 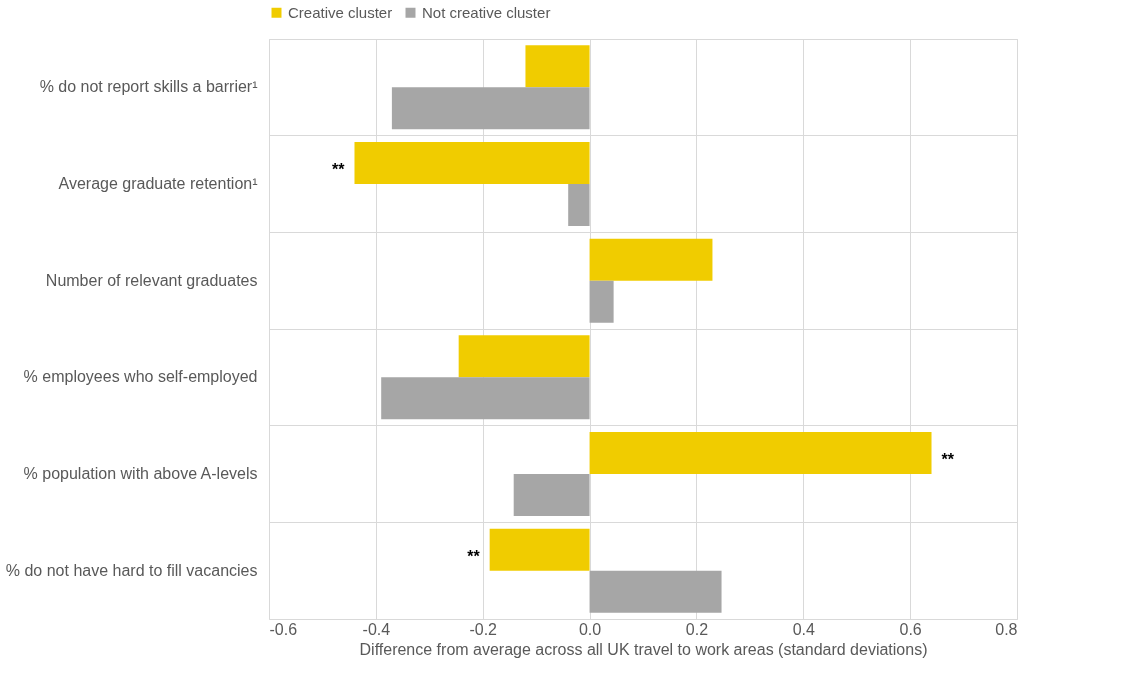 I want to click on legend-label: Creative cluster, so click(x=340, y=12).